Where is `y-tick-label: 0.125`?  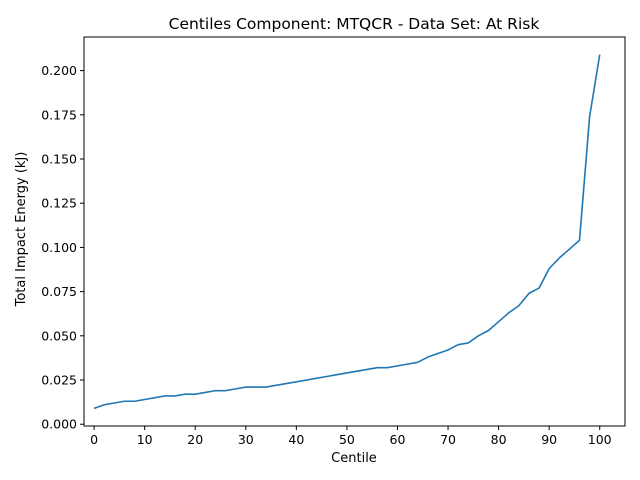 y-tick-label: 0.125 is located at coordinates (59, 203).